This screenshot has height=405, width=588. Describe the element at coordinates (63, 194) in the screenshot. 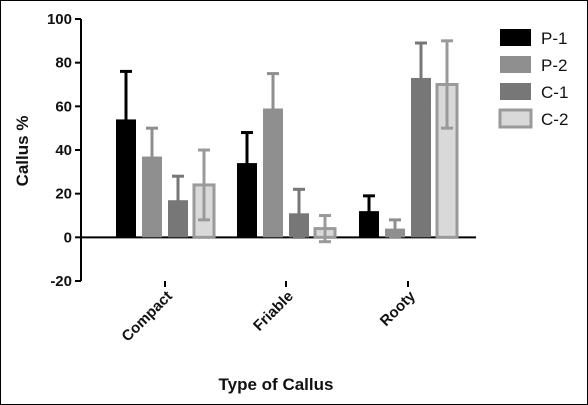

I see `y-tick-label: 20` at that location.